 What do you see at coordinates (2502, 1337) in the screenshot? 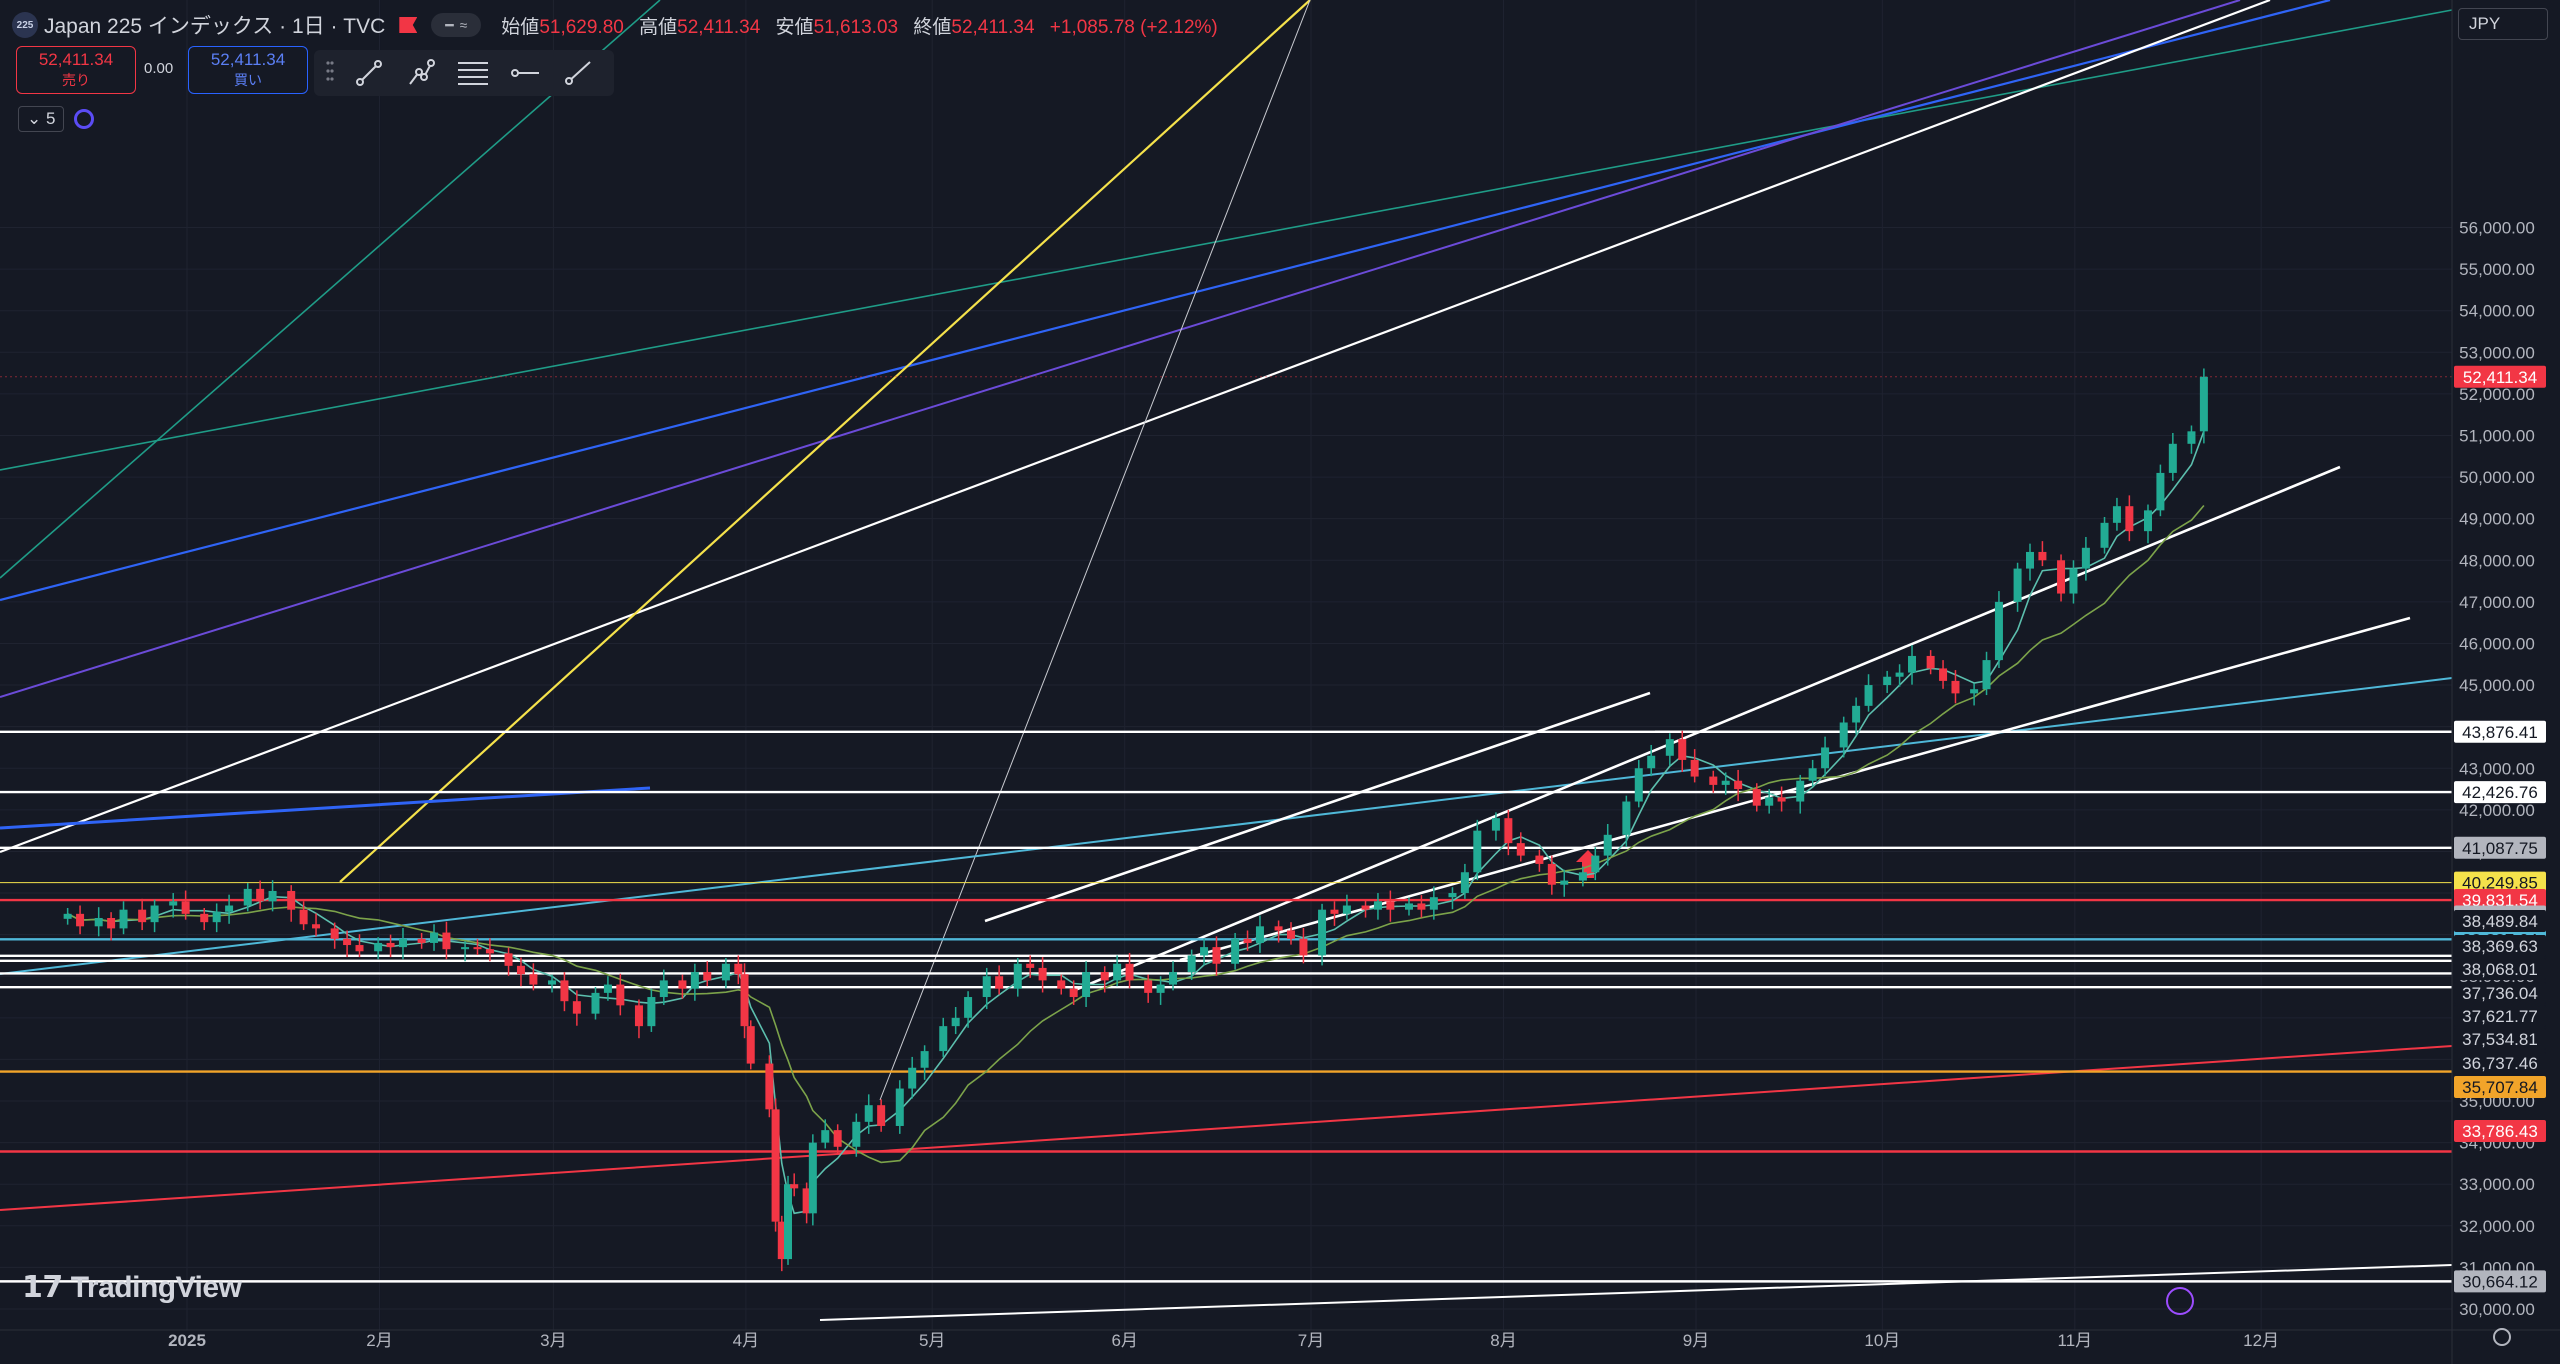
I see `settings-icon` at bounding box center [2502, 1337].